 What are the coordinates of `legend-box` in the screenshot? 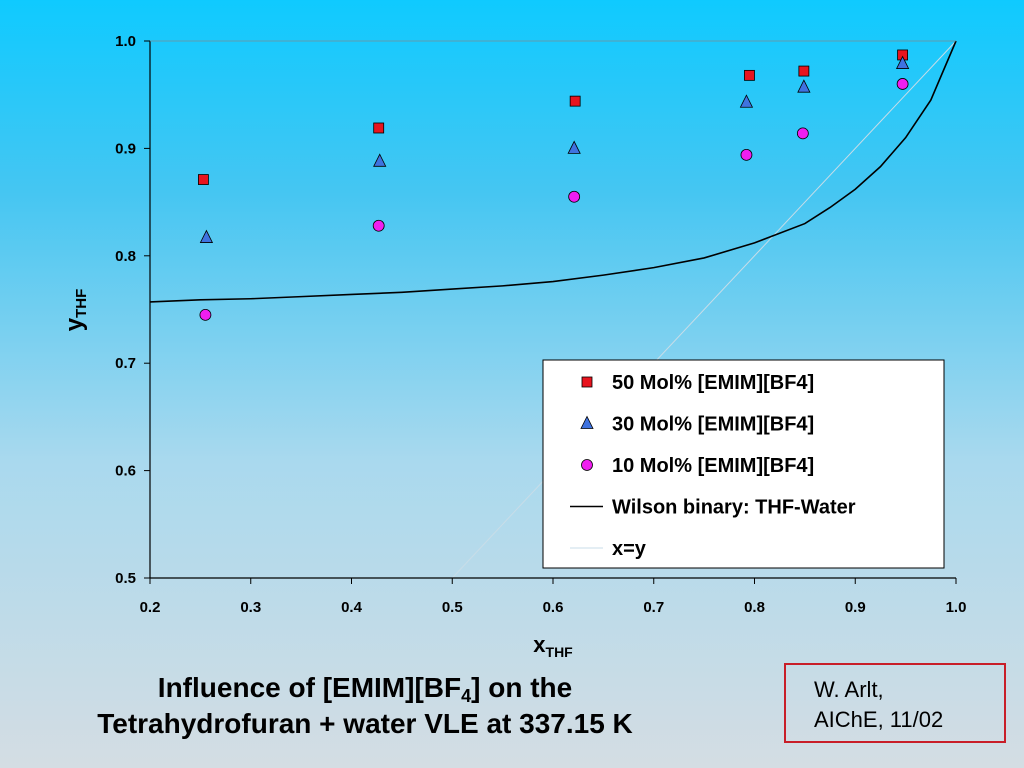 It's located at (743, 464).